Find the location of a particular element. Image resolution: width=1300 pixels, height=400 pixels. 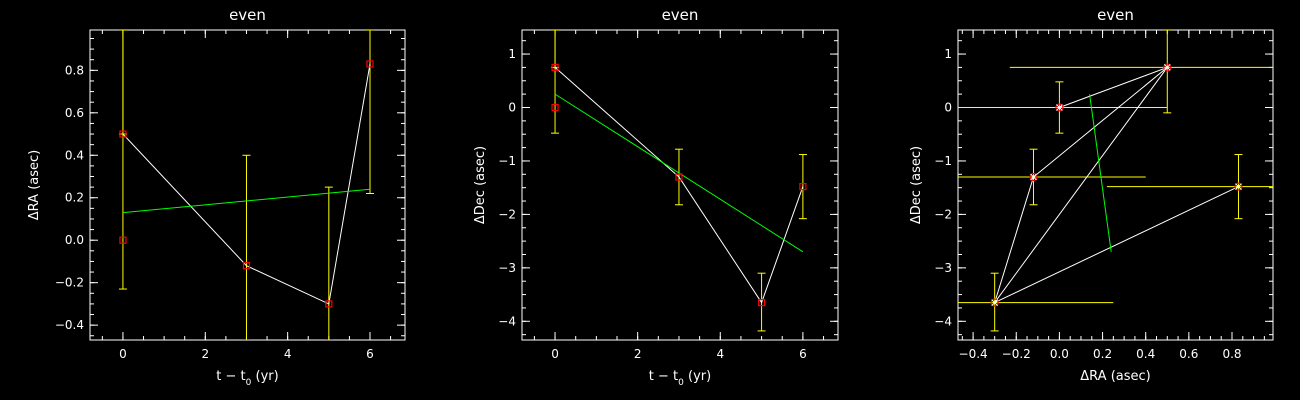

data-layer is located at coordinates (679, 181).